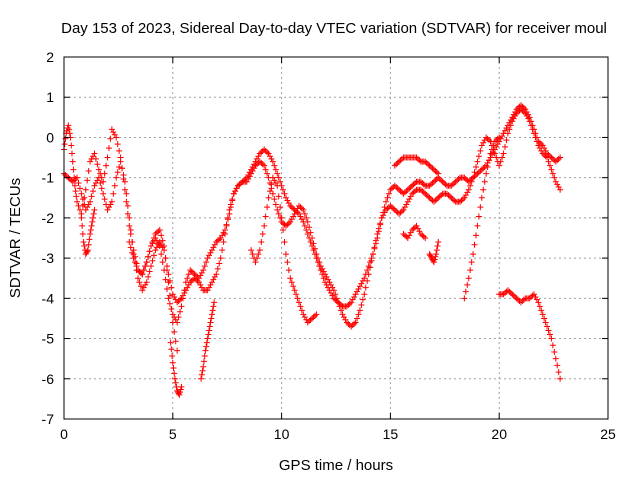 Image resolution: width=640 pixels, height=480 pixels. Describe the element at coordinates (176, 368) in the screenshot. I see `series-trace-e` at that location.